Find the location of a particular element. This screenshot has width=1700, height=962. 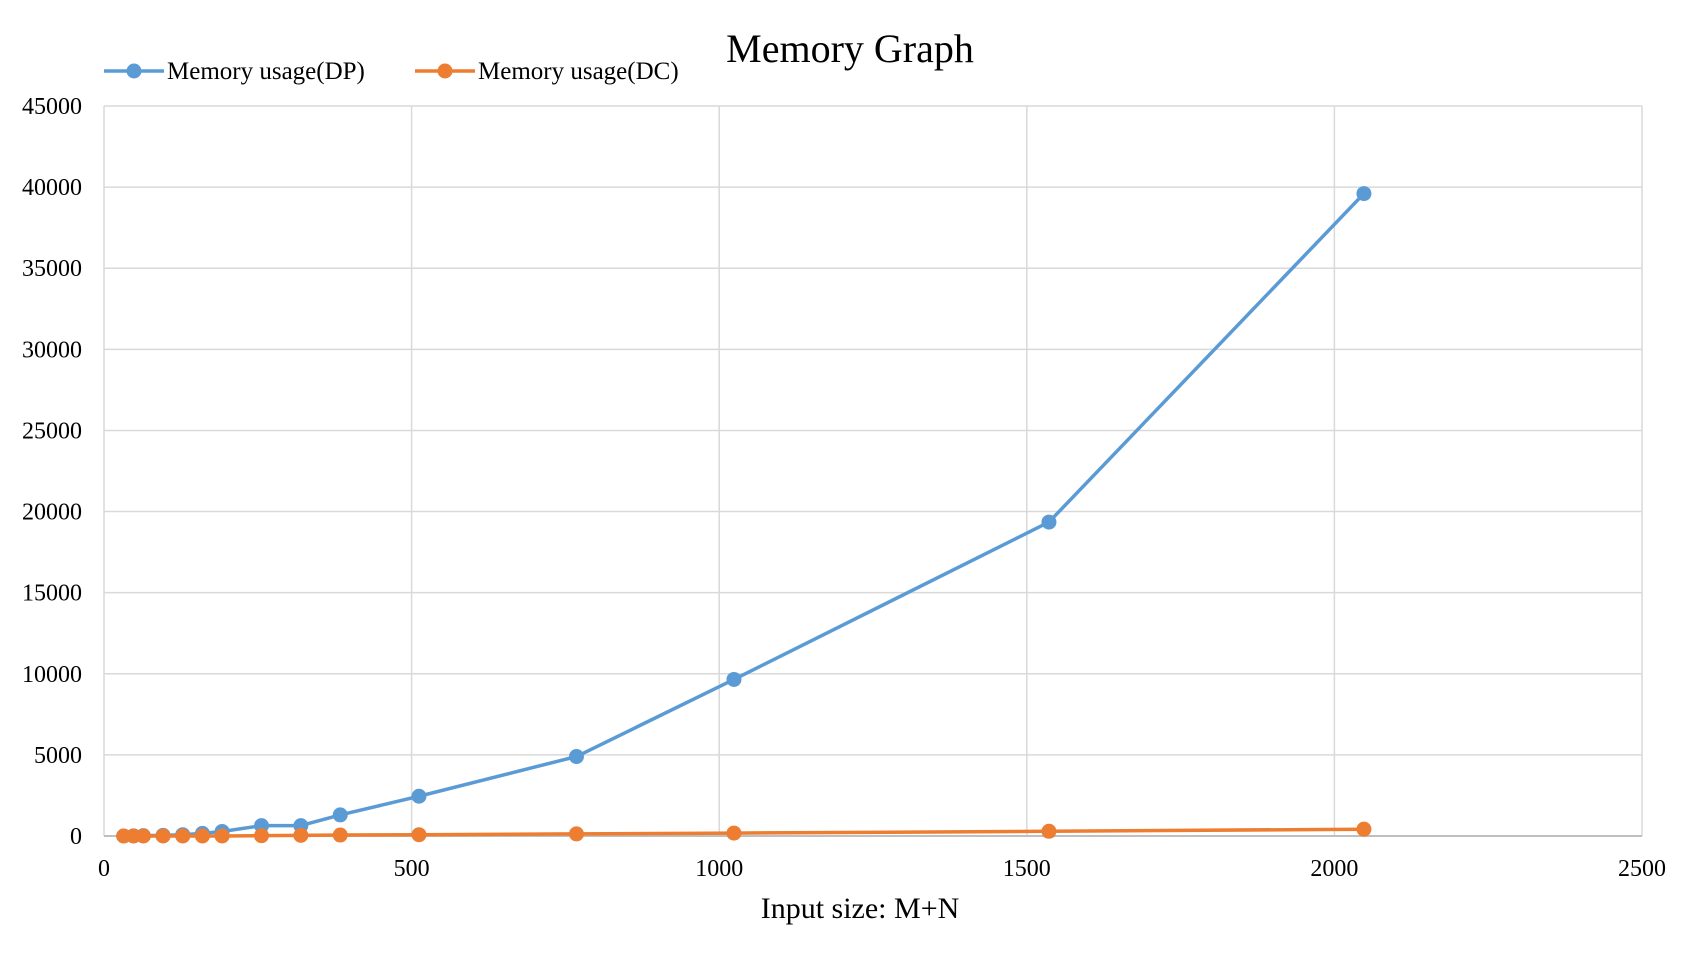

legend: Memory usage(DP) Memory usage(DC) is located at coordinates (391, 71).